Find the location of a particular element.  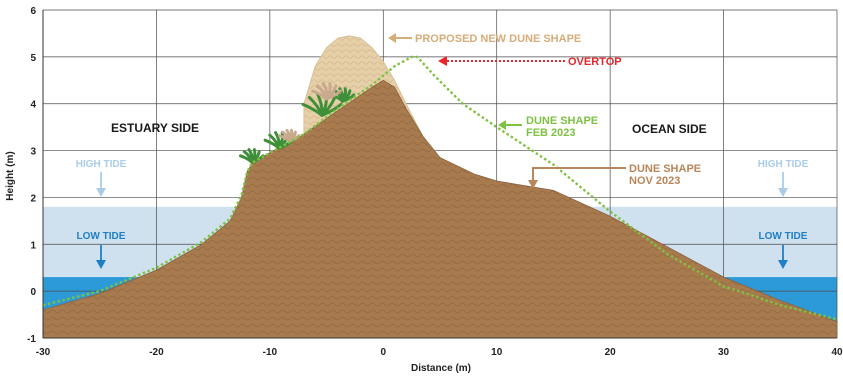

y-tick-label: 2 is located at coordinates (33, 198).